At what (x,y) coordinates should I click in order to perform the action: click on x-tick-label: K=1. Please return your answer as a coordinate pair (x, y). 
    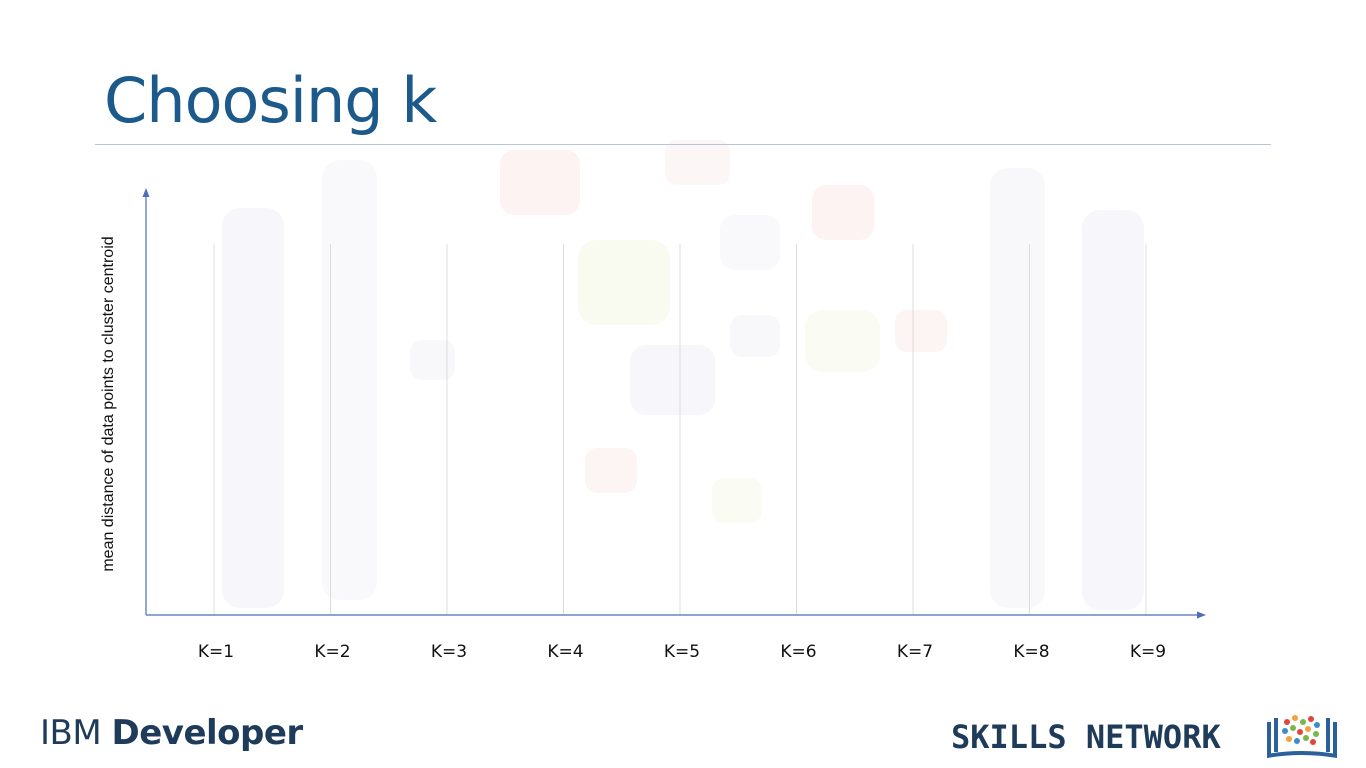
    Looking at the image, I should click on (216, 652).